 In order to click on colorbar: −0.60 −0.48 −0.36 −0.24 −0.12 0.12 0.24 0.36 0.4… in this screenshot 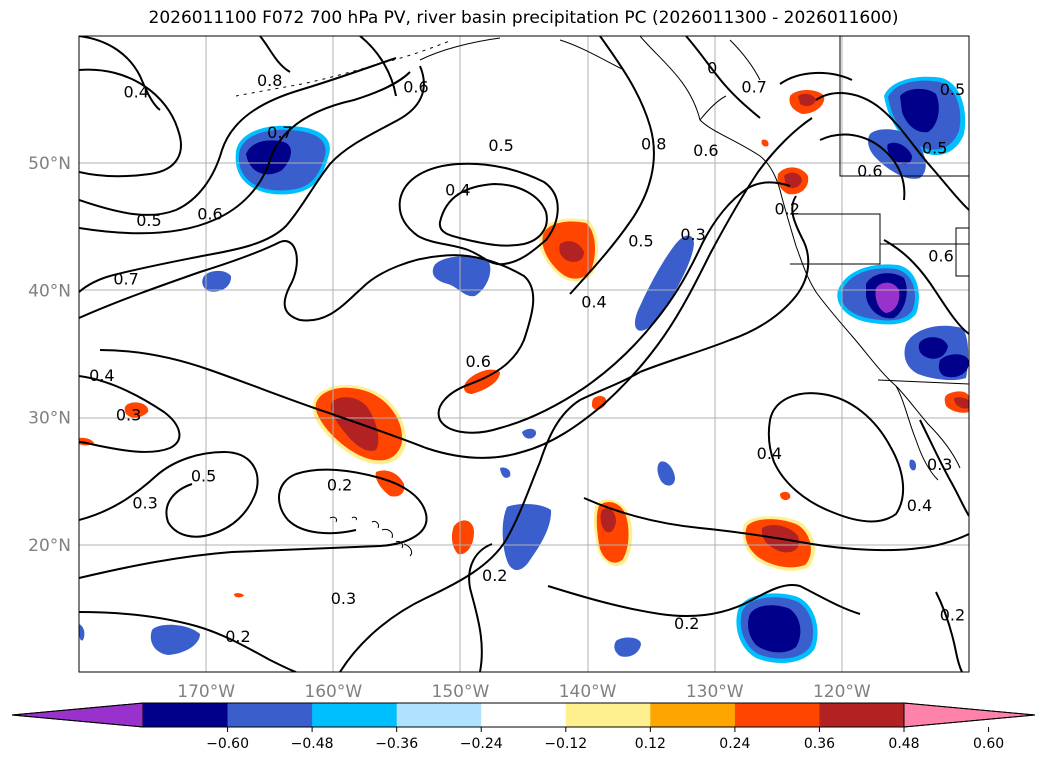, I will do `click(523, 727)`.